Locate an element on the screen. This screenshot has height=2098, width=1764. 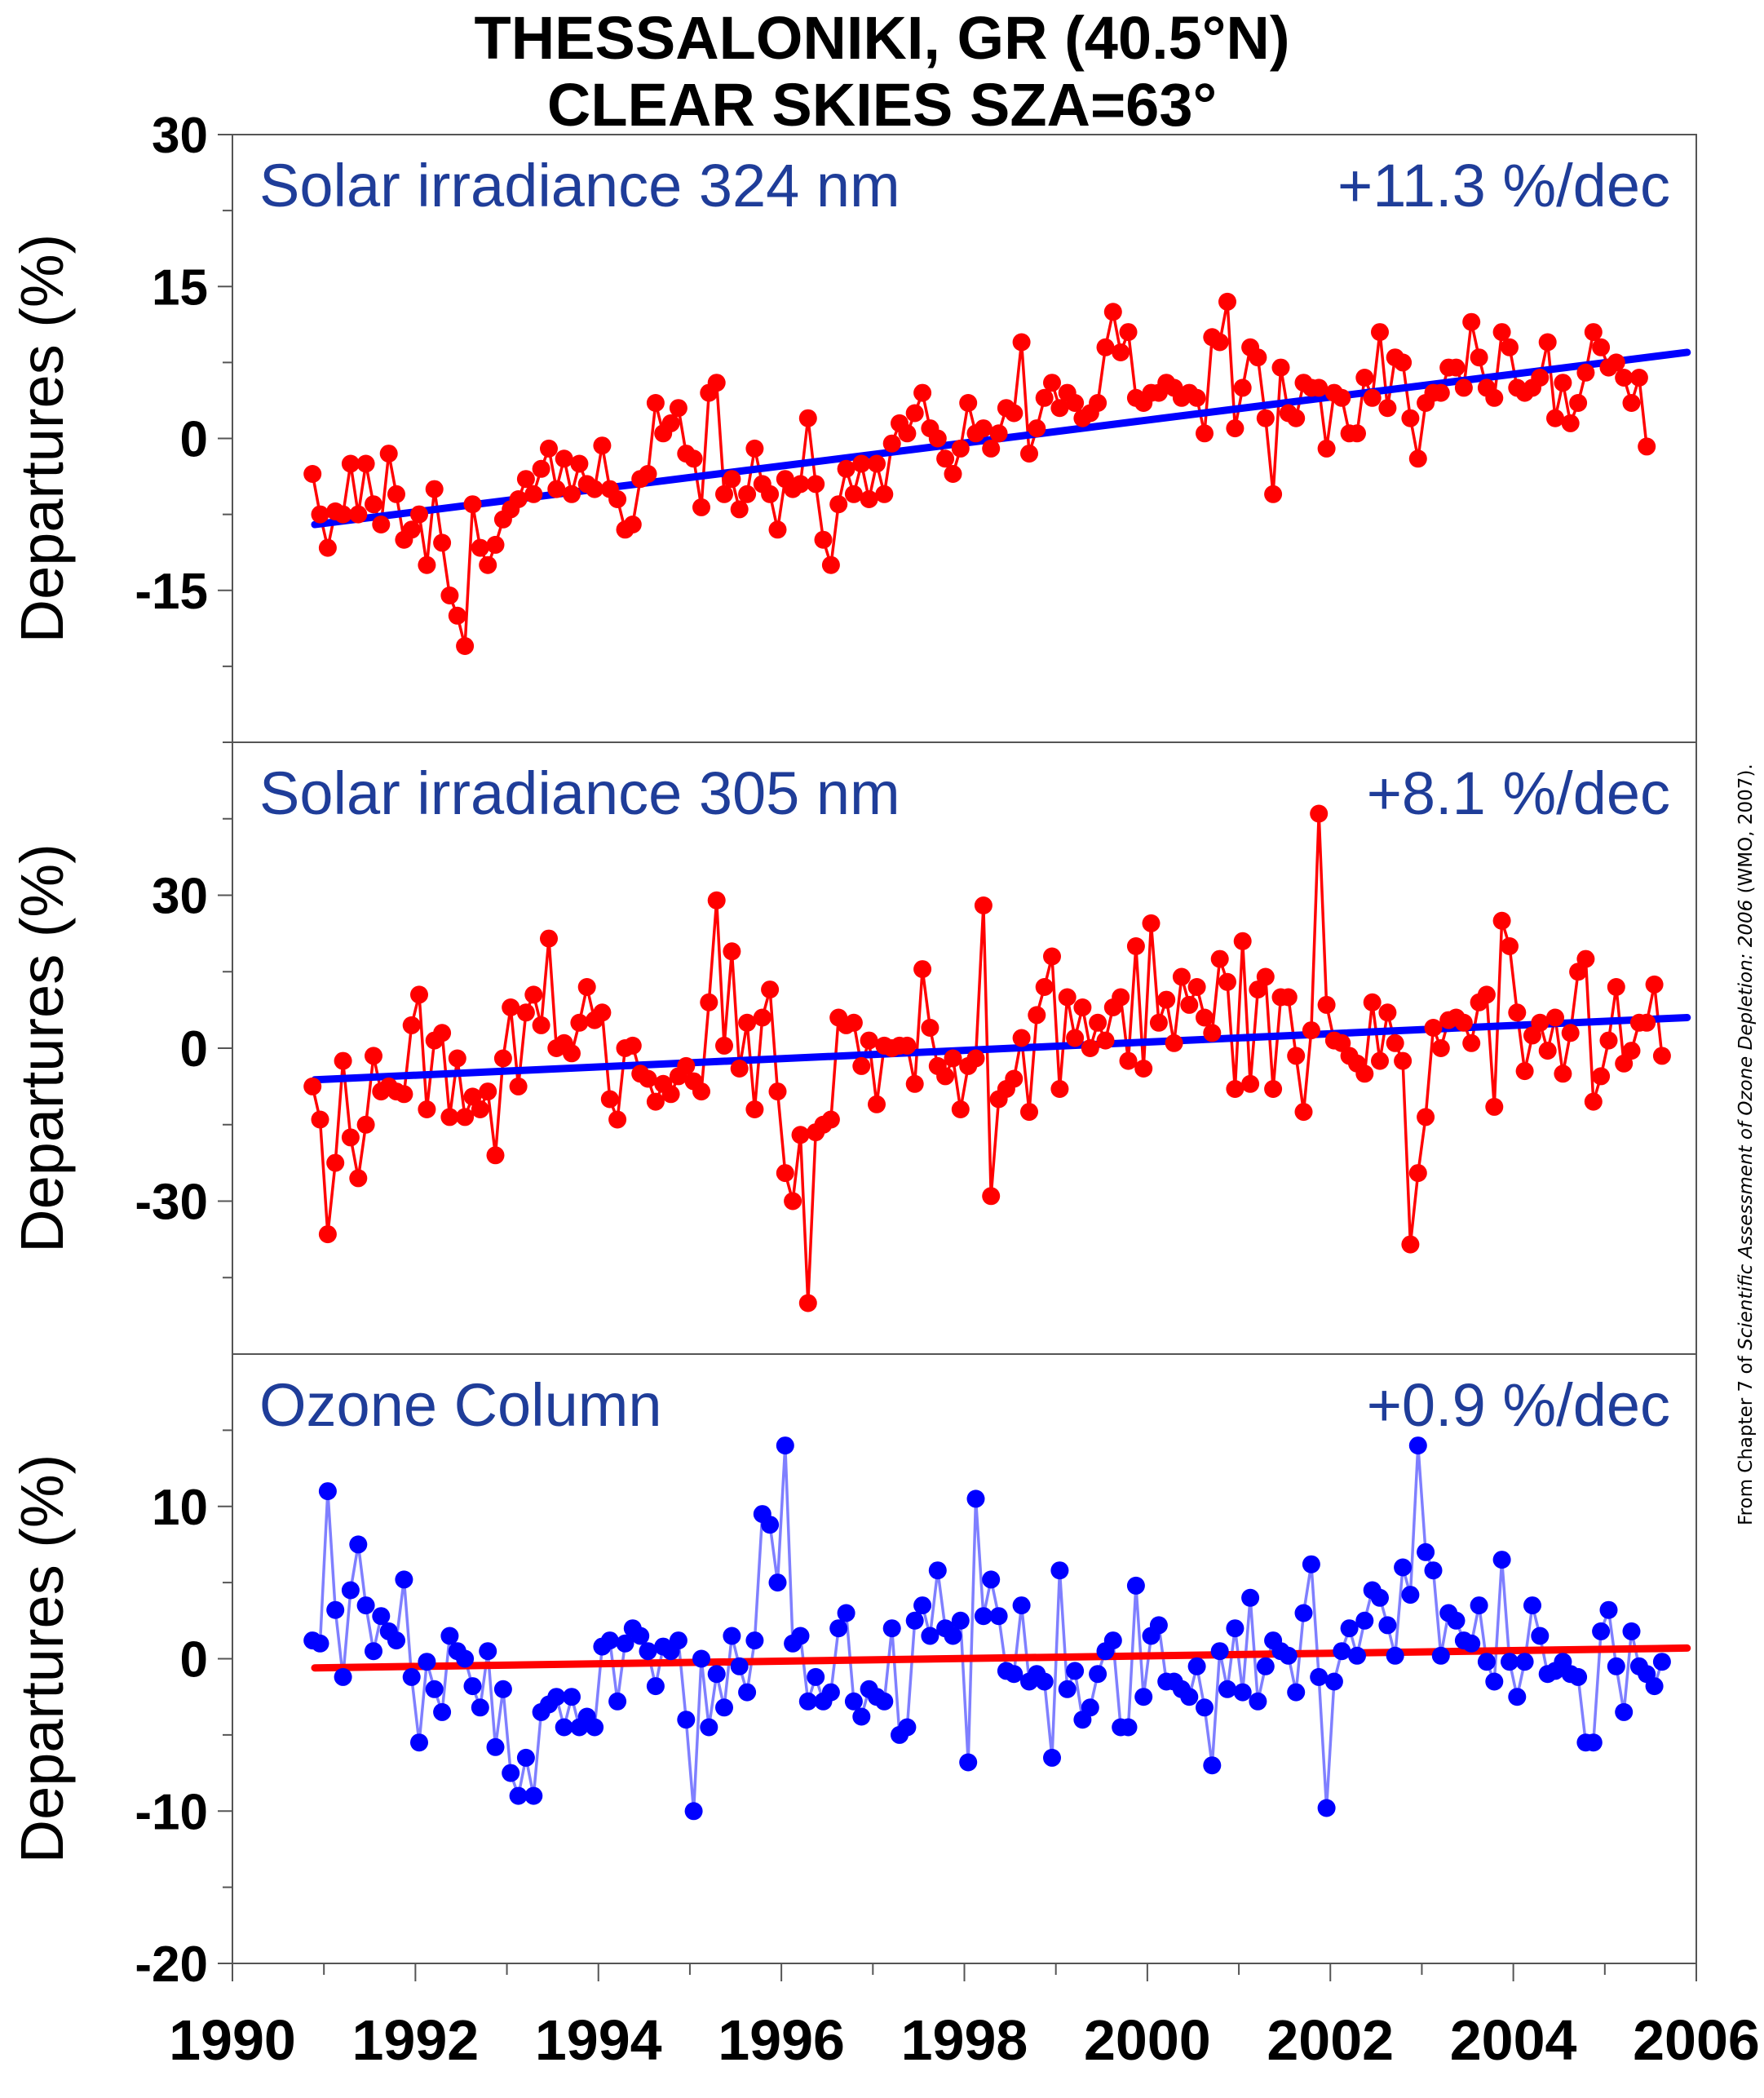
panel-label: Solar irradiance 324 nm is located at coordinates (579, 186).